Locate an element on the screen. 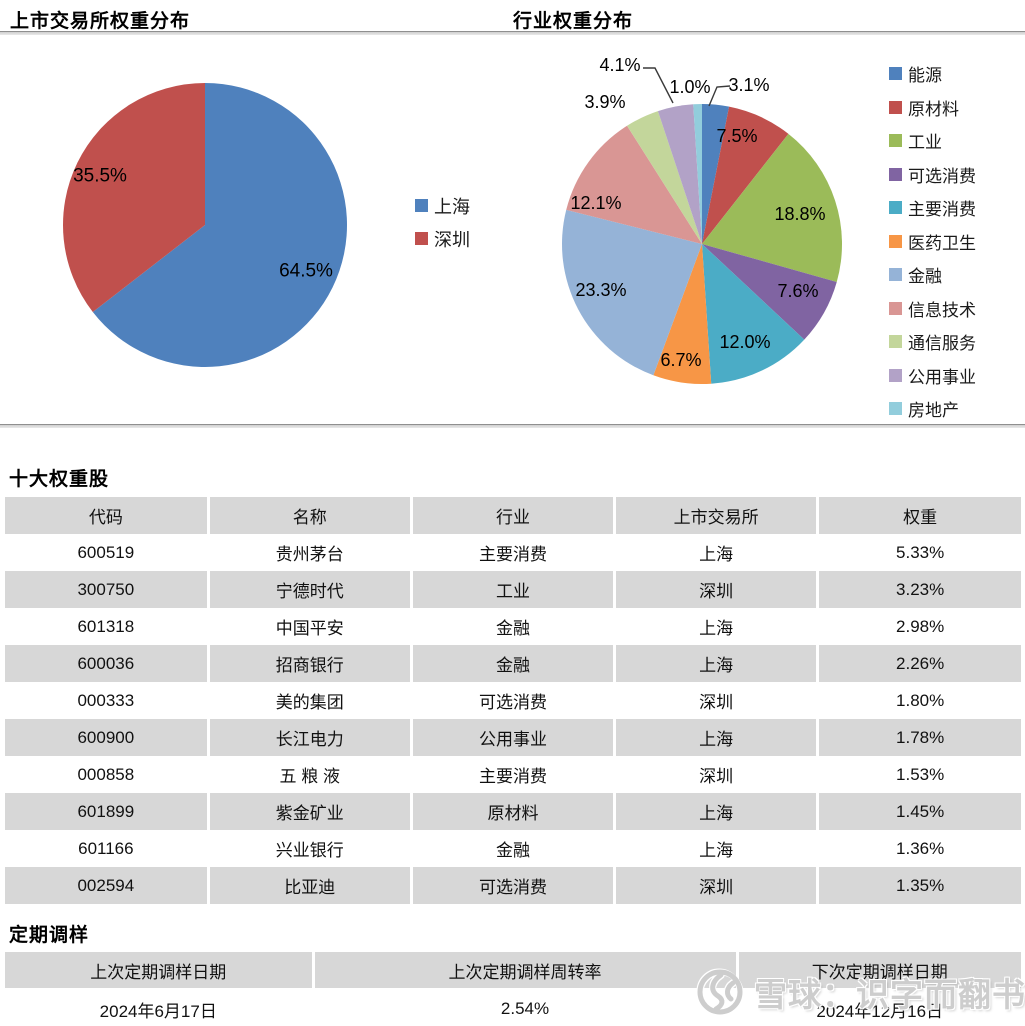  holdings-row: 600900 长江电力 公用事业 上海 1.78% is located at coordinates (513, 737).